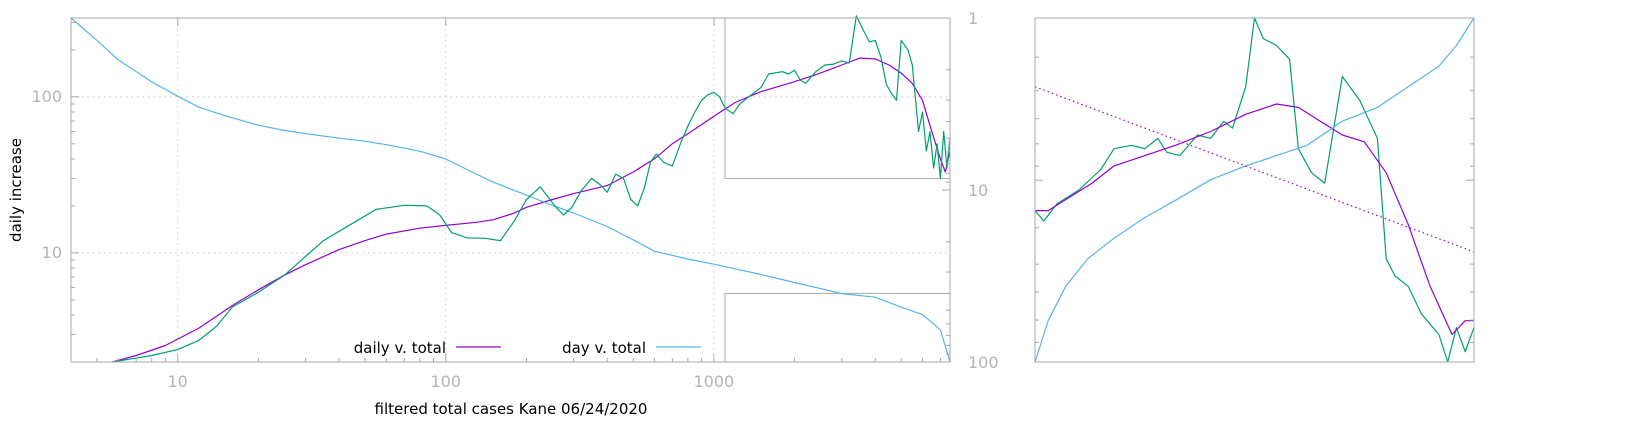 This screenshot has height=440, width=1640. What do you see at coordinates (714, 381) in the screenshot?
I see `x-tick-label: 1000` at bounding box center [714, 381].